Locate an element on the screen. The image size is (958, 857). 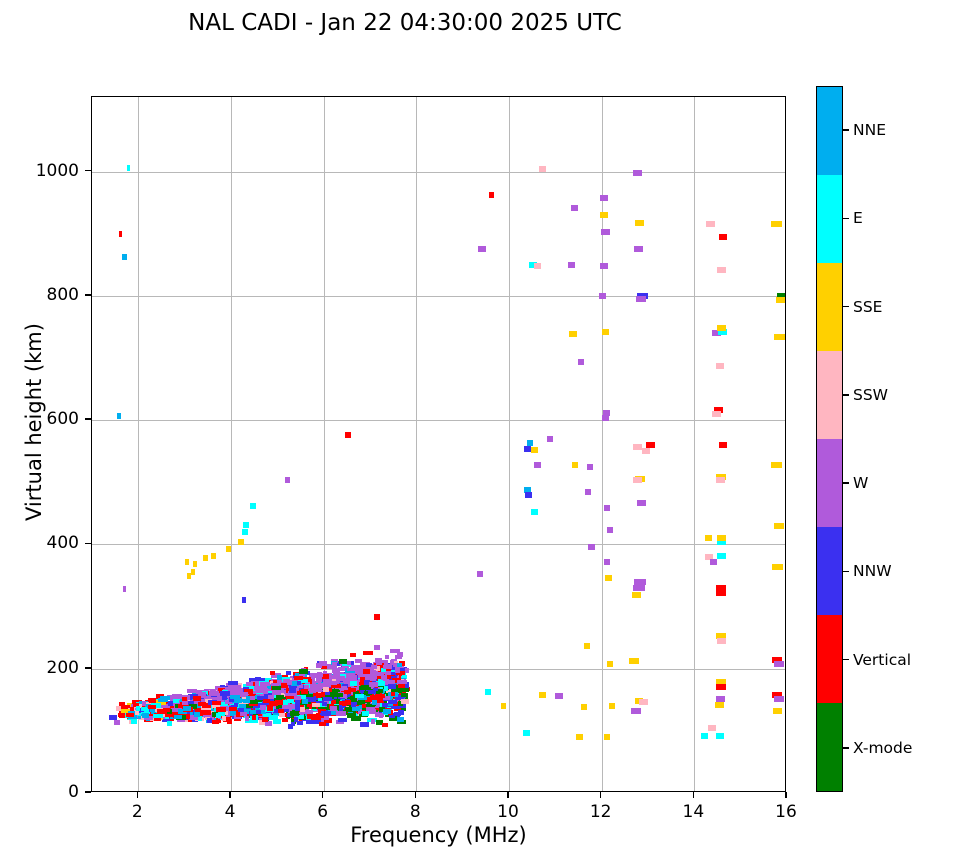
y-tick-mark is located at coordinates (88, 419).